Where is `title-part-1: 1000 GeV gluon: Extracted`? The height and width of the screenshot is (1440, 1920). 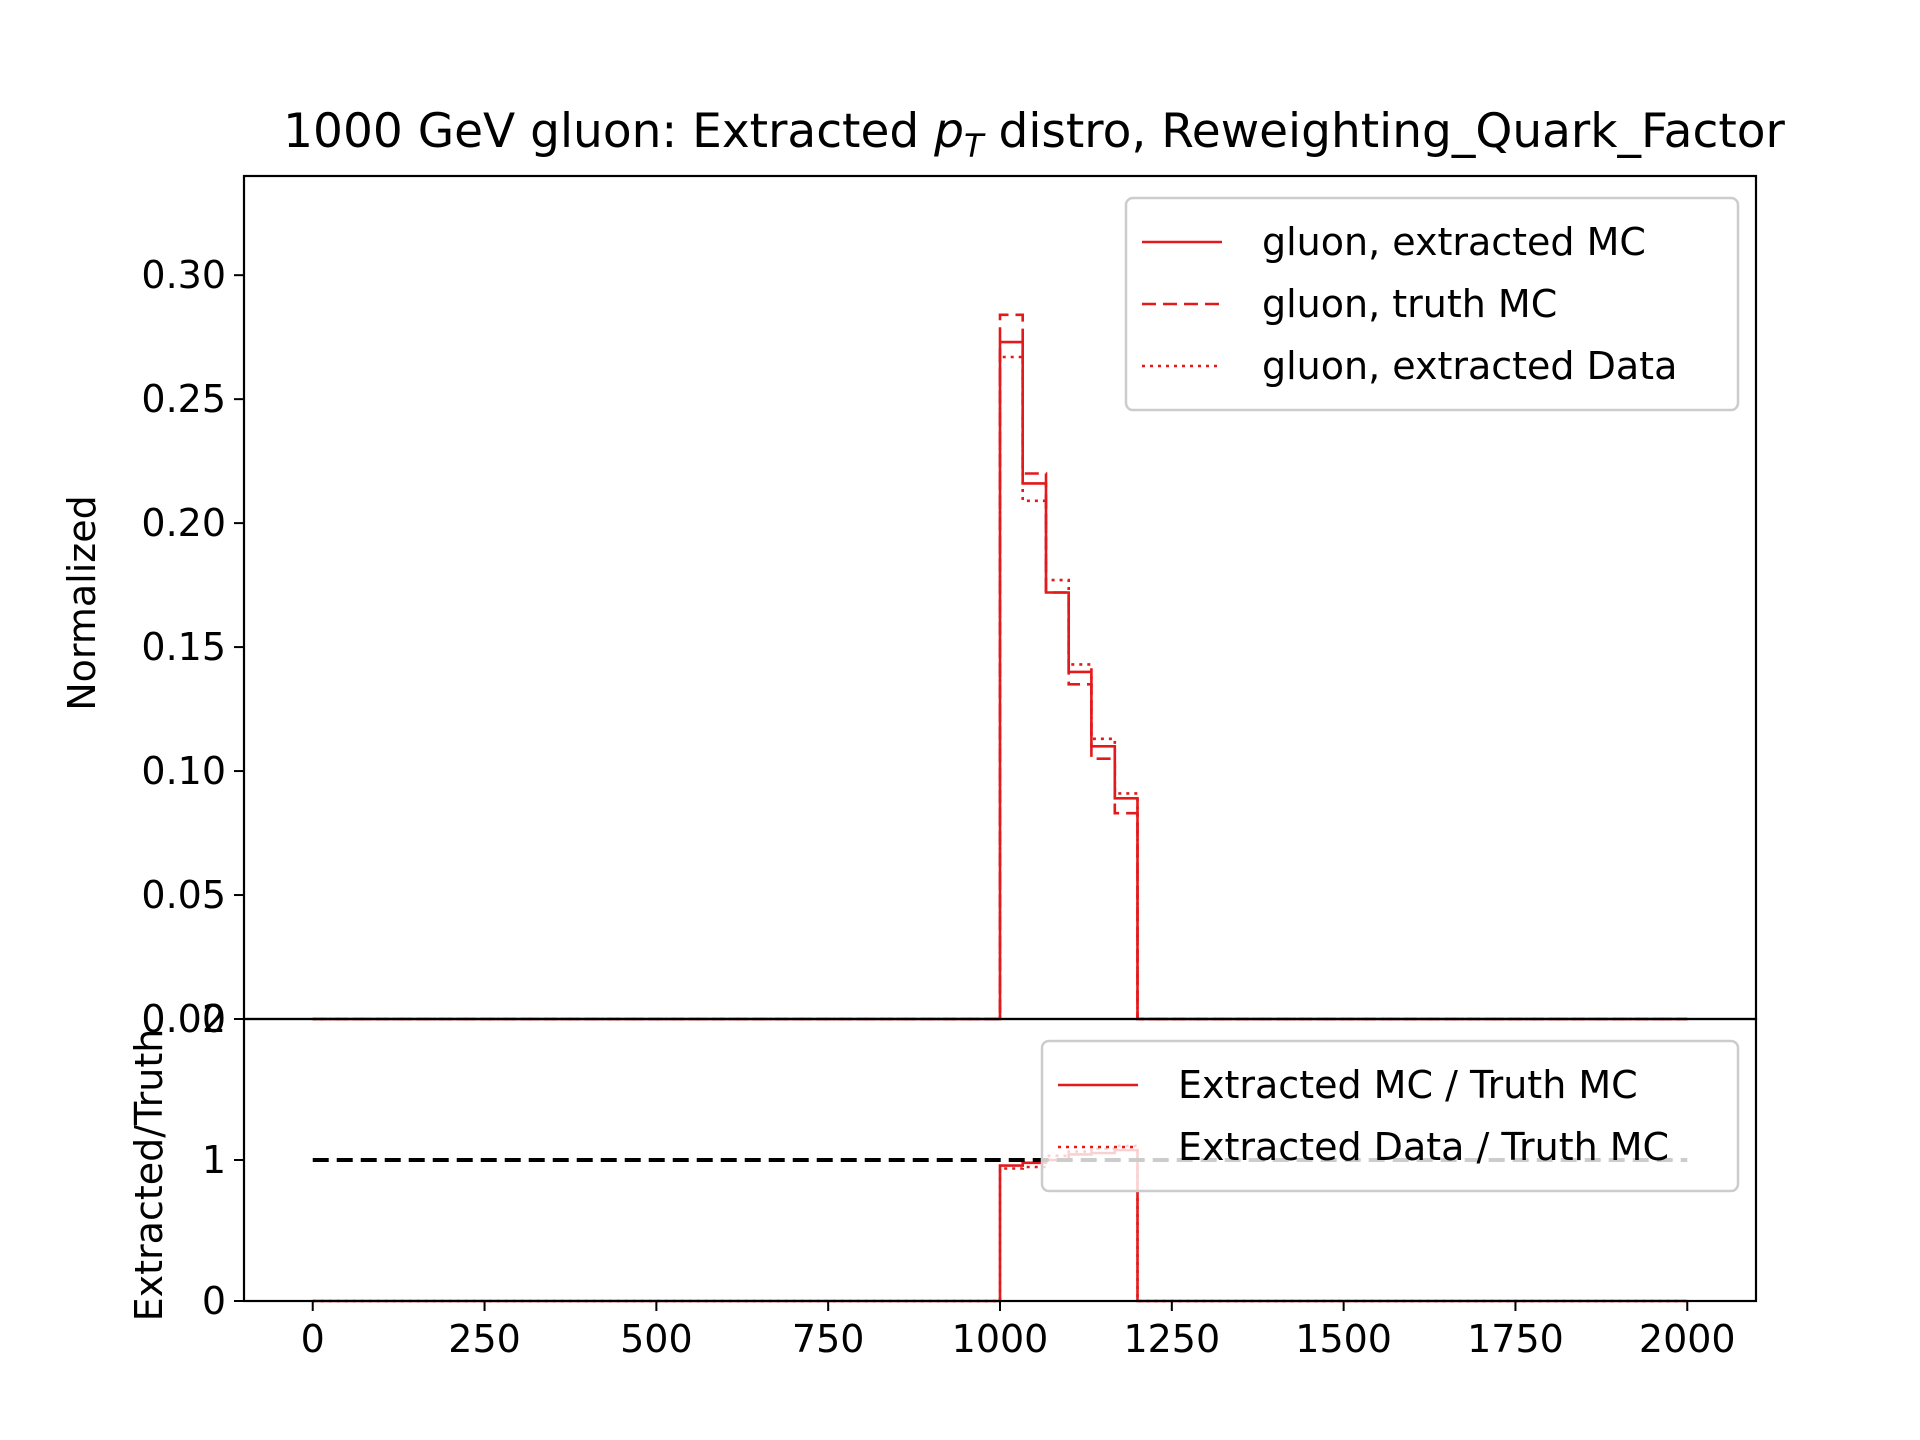 title-part-1: 1000 GeV gluon: Extracted is located at coordinates (608, 131).